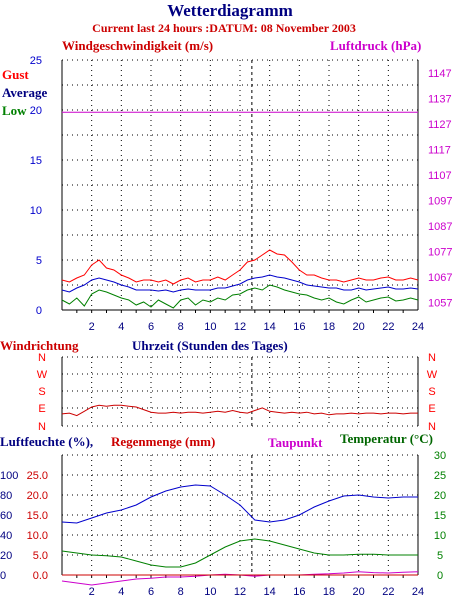 Image resolution: width=461 pixels, height=599 pixels. Describe the element at coordinates (37, 536) in the screenshot. I see `rain-tick-label: 10.0` at that location.